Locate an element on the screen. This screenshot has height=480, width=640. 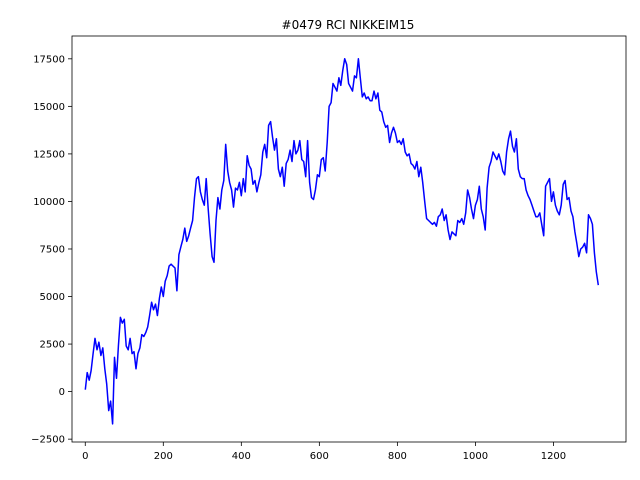
x-tick-label: 600 is located at coordinates (319, 456).